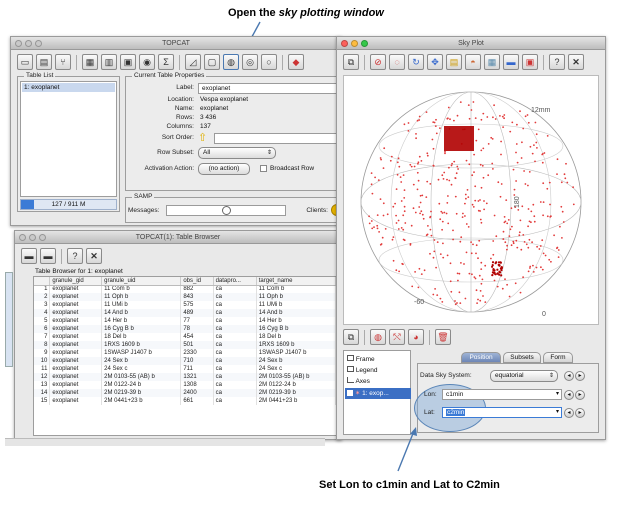 The image size is (637, 505). What do you see at coordinates (197, 281) in the screenshot?
I see `column-header: obs_id` at bounding box center [197, 281].